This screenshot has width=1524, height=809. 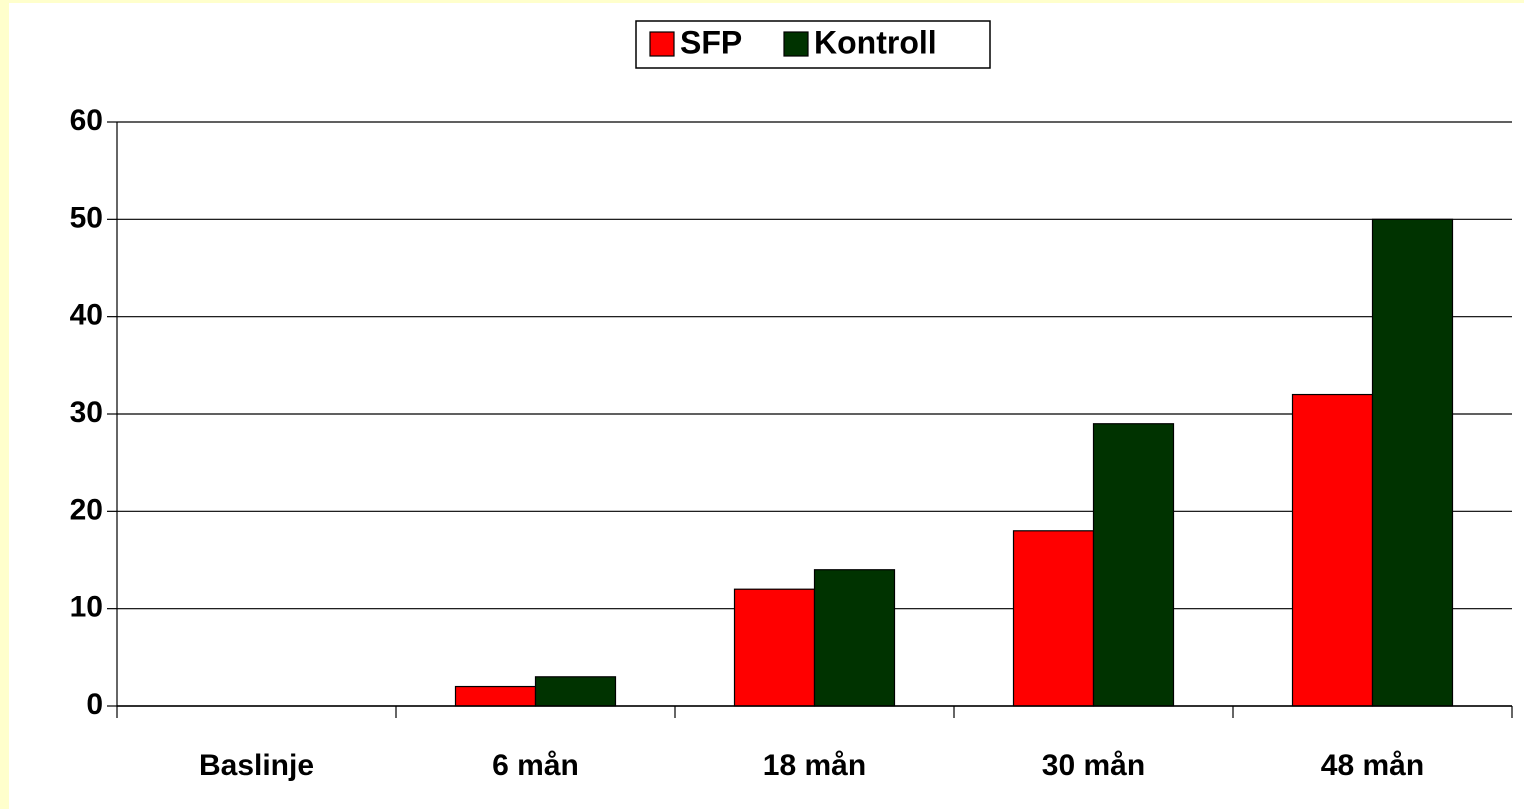 What do you see at coordinates (762, 1) in the screenshot?
I see `top-strip` at bounding box center [762, 1].